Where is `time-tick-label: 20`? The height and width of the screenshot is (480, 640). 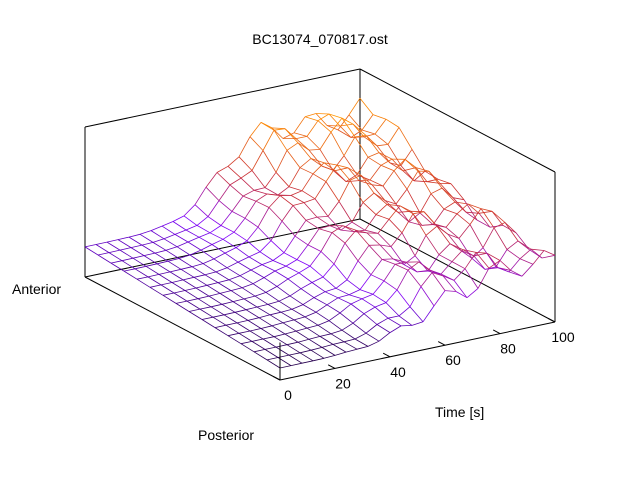
time-tick-label: 20 is located at coordinates (343, 383).